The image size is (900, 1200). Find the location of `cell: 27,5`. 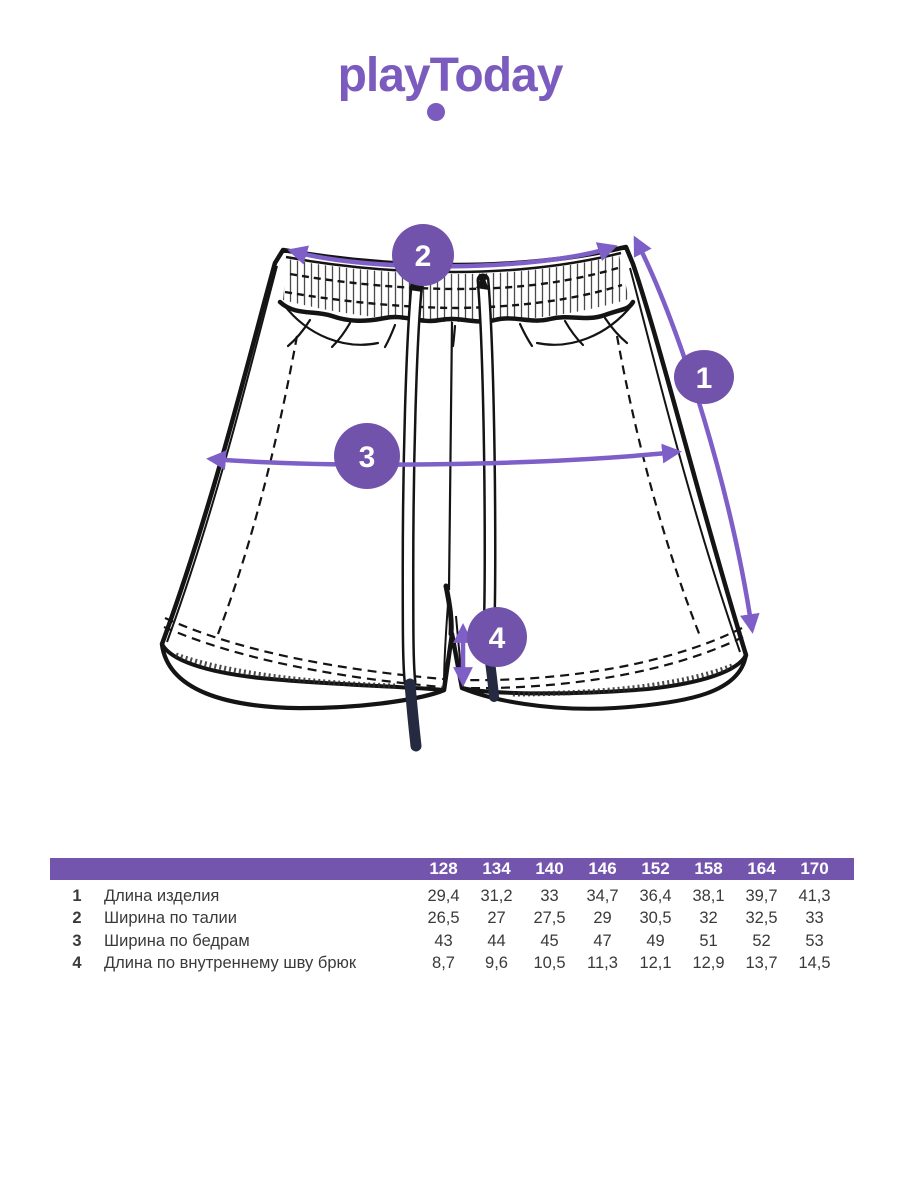

cell: 27,5 is located at coordinates (549, 918).